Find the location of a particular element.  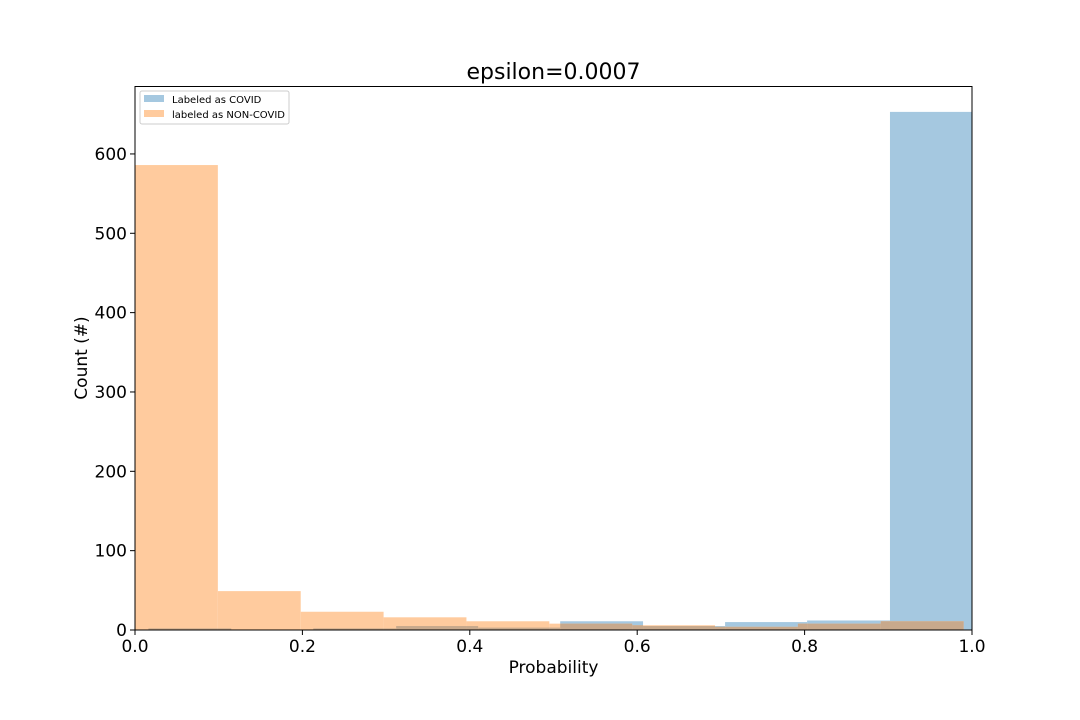

legend-box is located at coordinates (214, 107).